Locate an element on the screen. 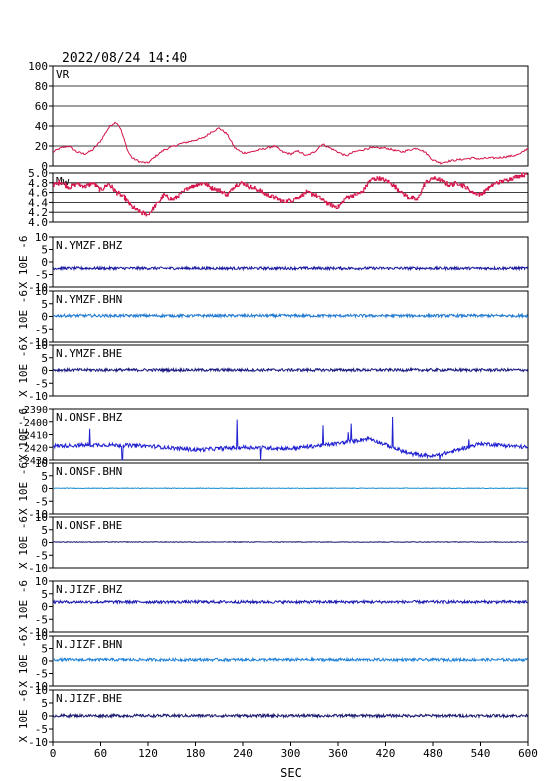  x-tick-label: 300 is located at coordinates (291, 753).